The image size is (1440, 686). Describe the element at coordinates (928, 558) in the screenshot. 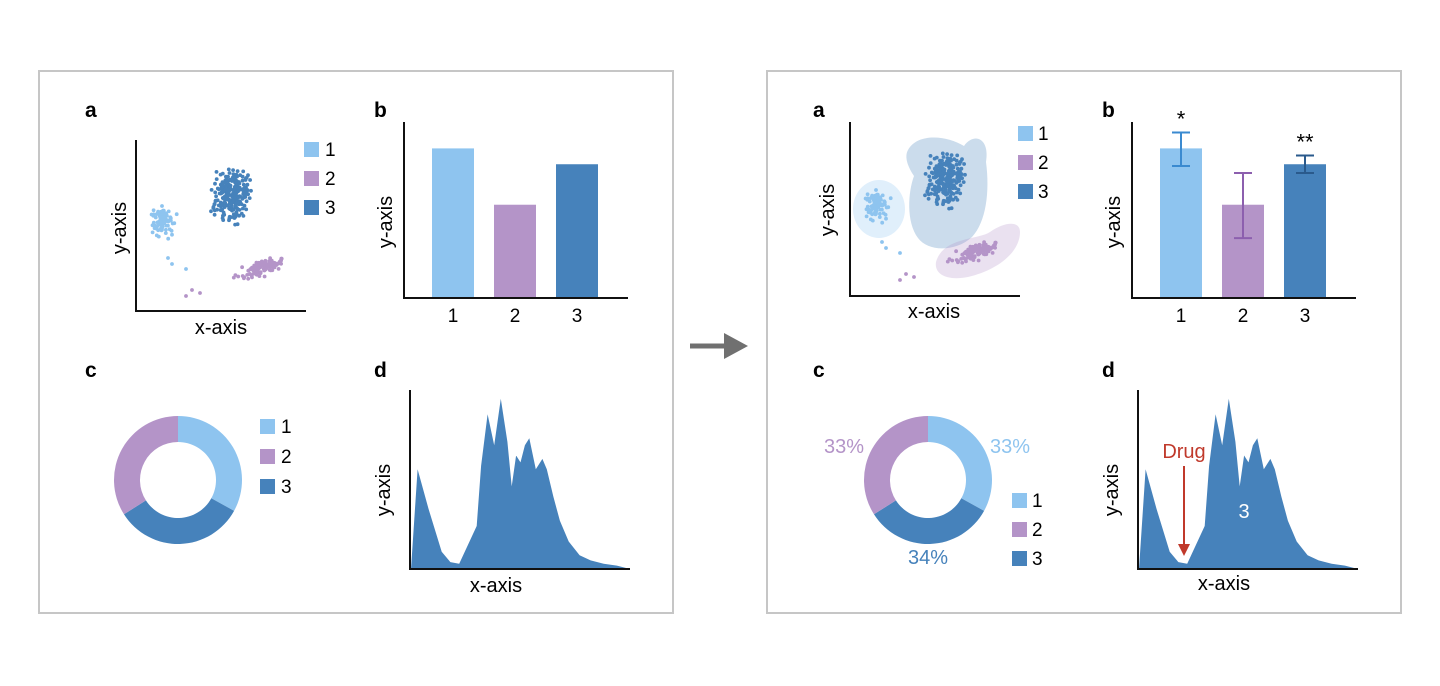

I see `pct-label-3: 34%` at that location.